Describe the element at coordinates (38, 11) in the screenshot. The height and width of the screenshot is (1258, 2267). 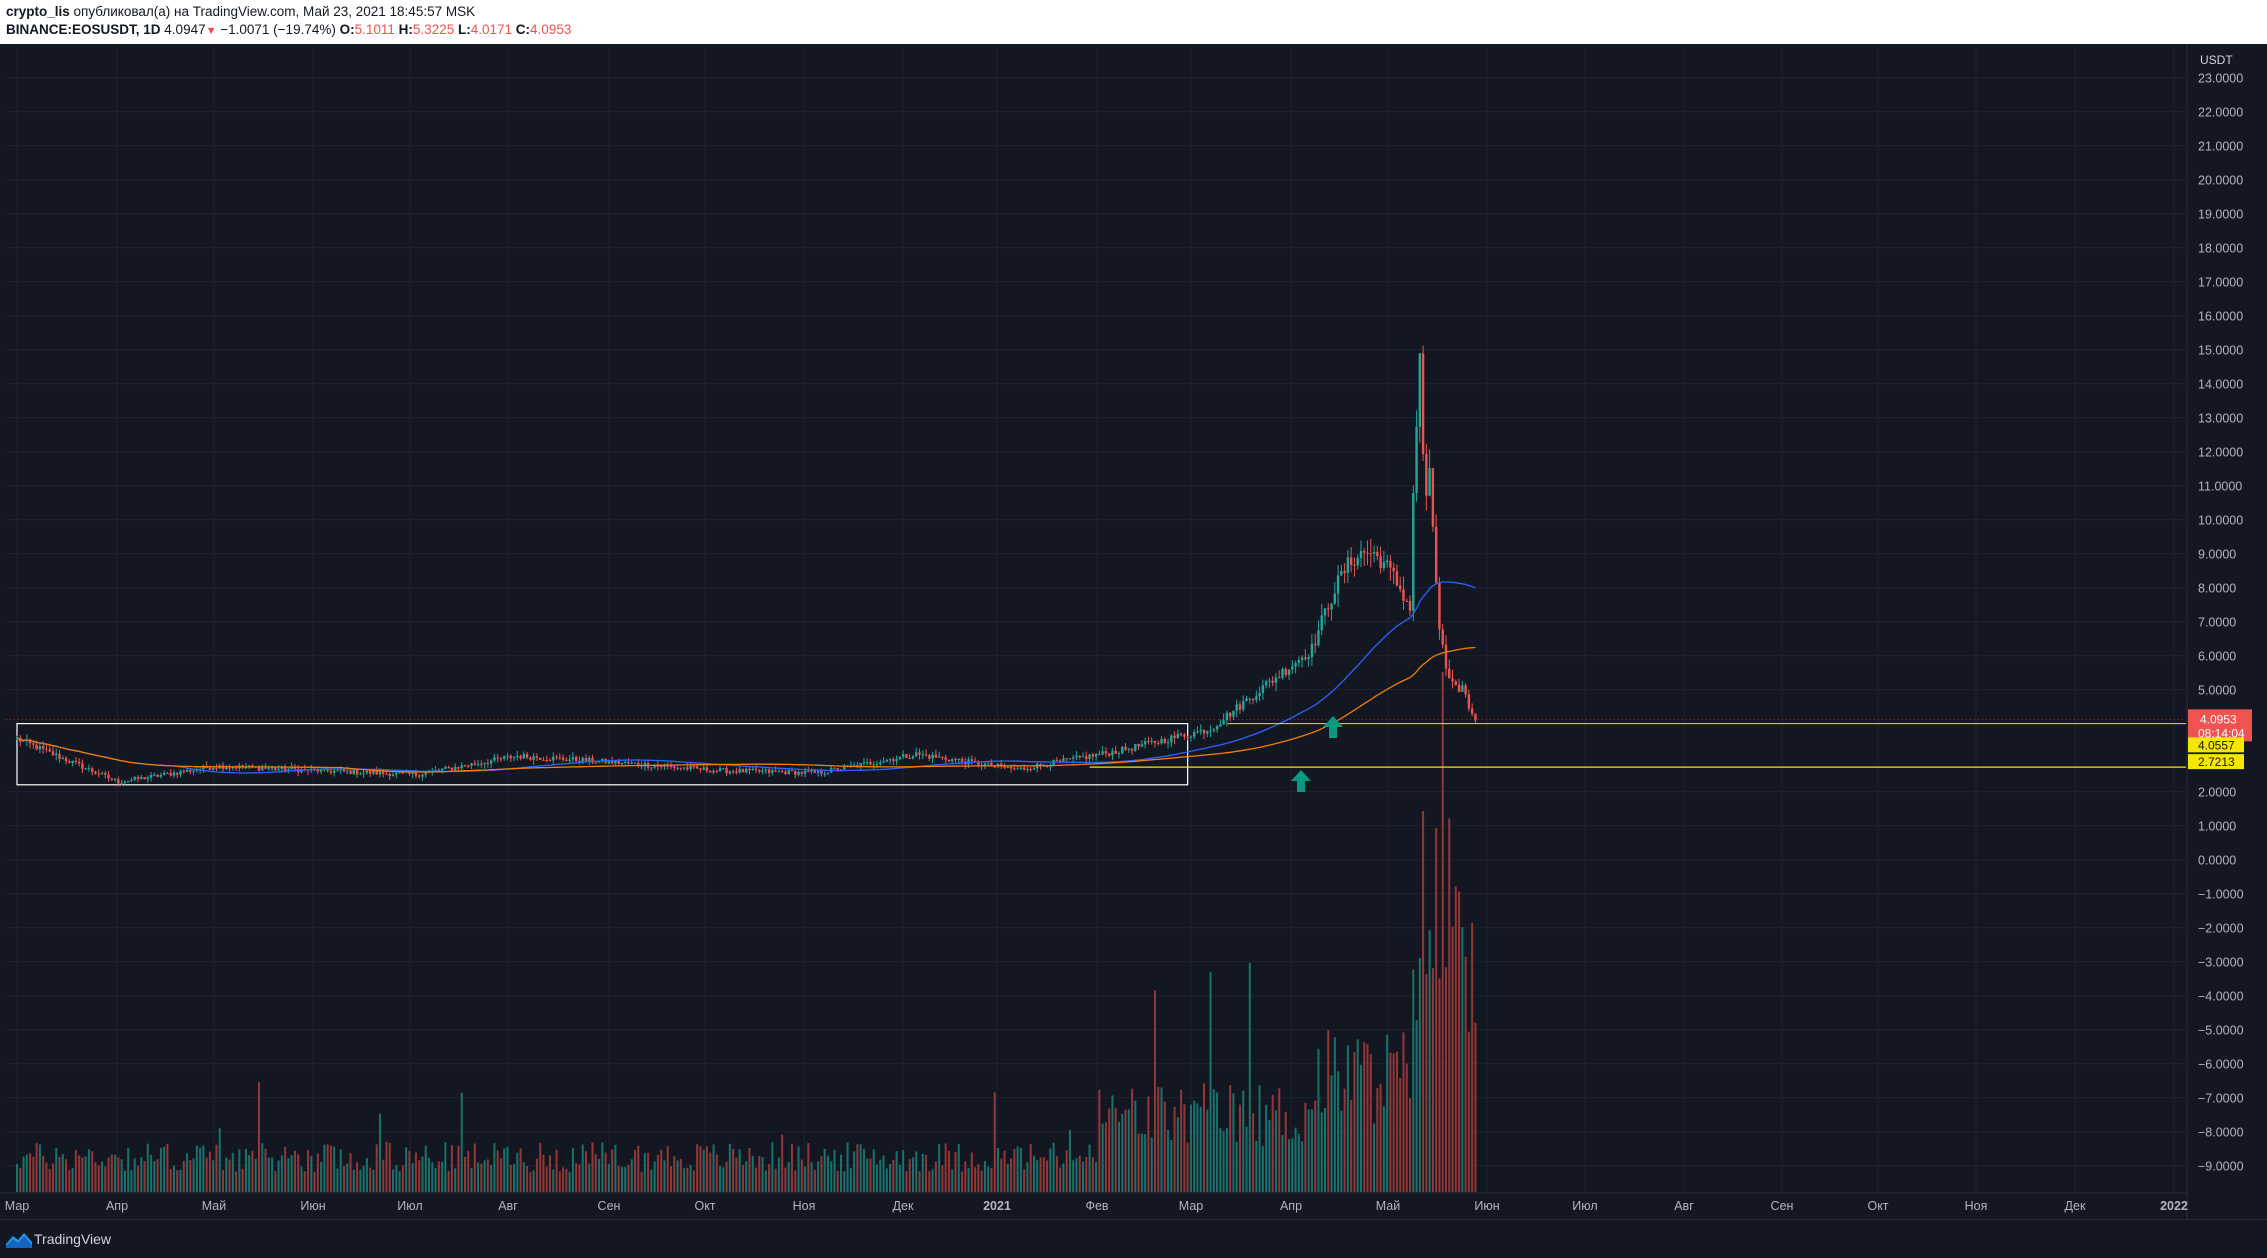
I see `author-name: crypto_lis` at that location.